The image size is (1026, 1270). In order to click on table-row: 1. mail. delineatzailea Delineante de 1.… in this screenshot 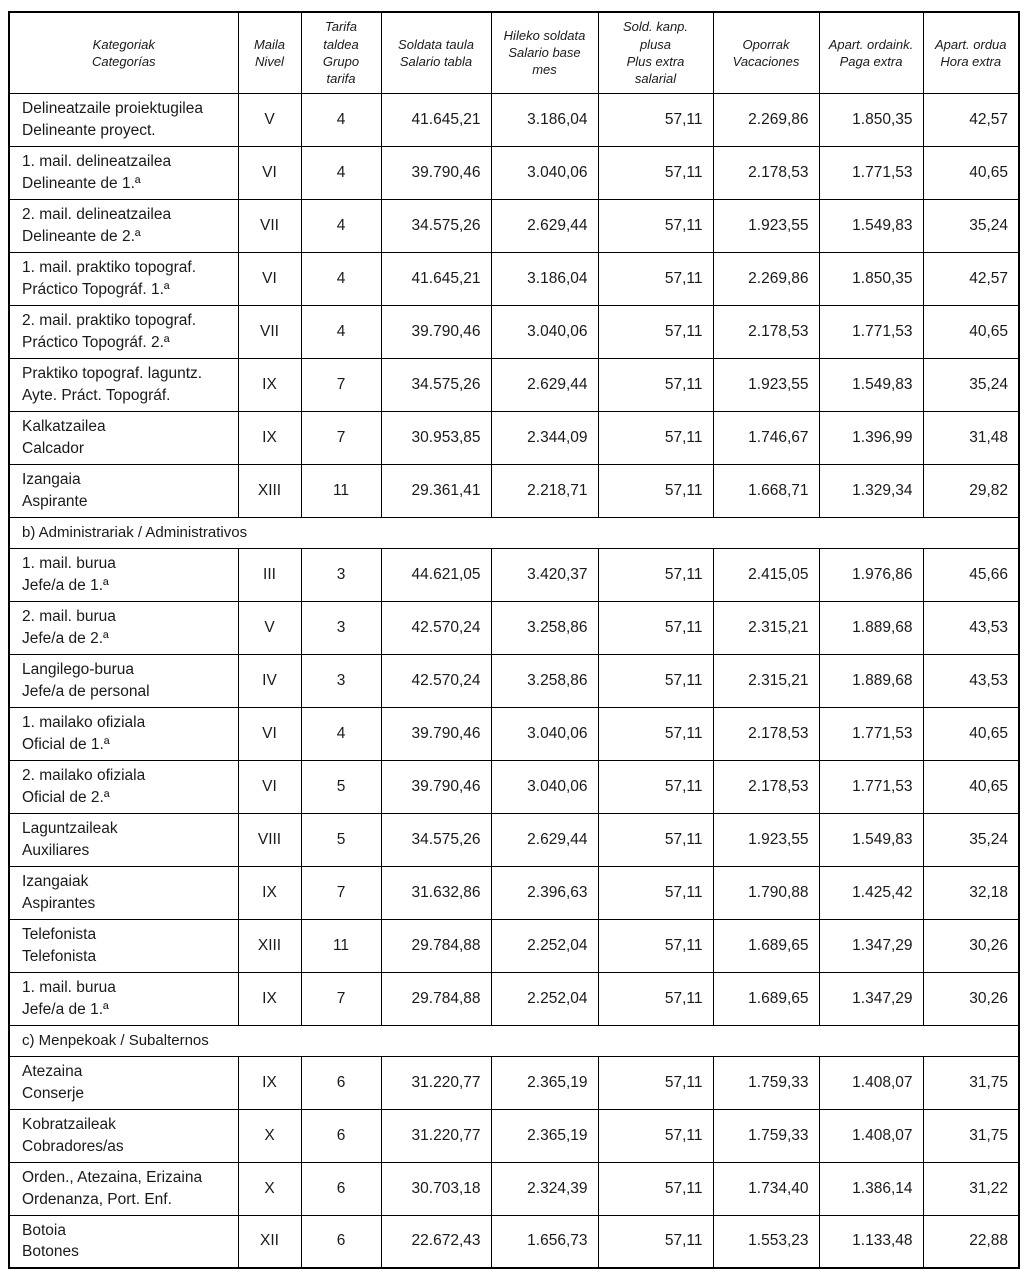, I will do `click(514, 172)`.